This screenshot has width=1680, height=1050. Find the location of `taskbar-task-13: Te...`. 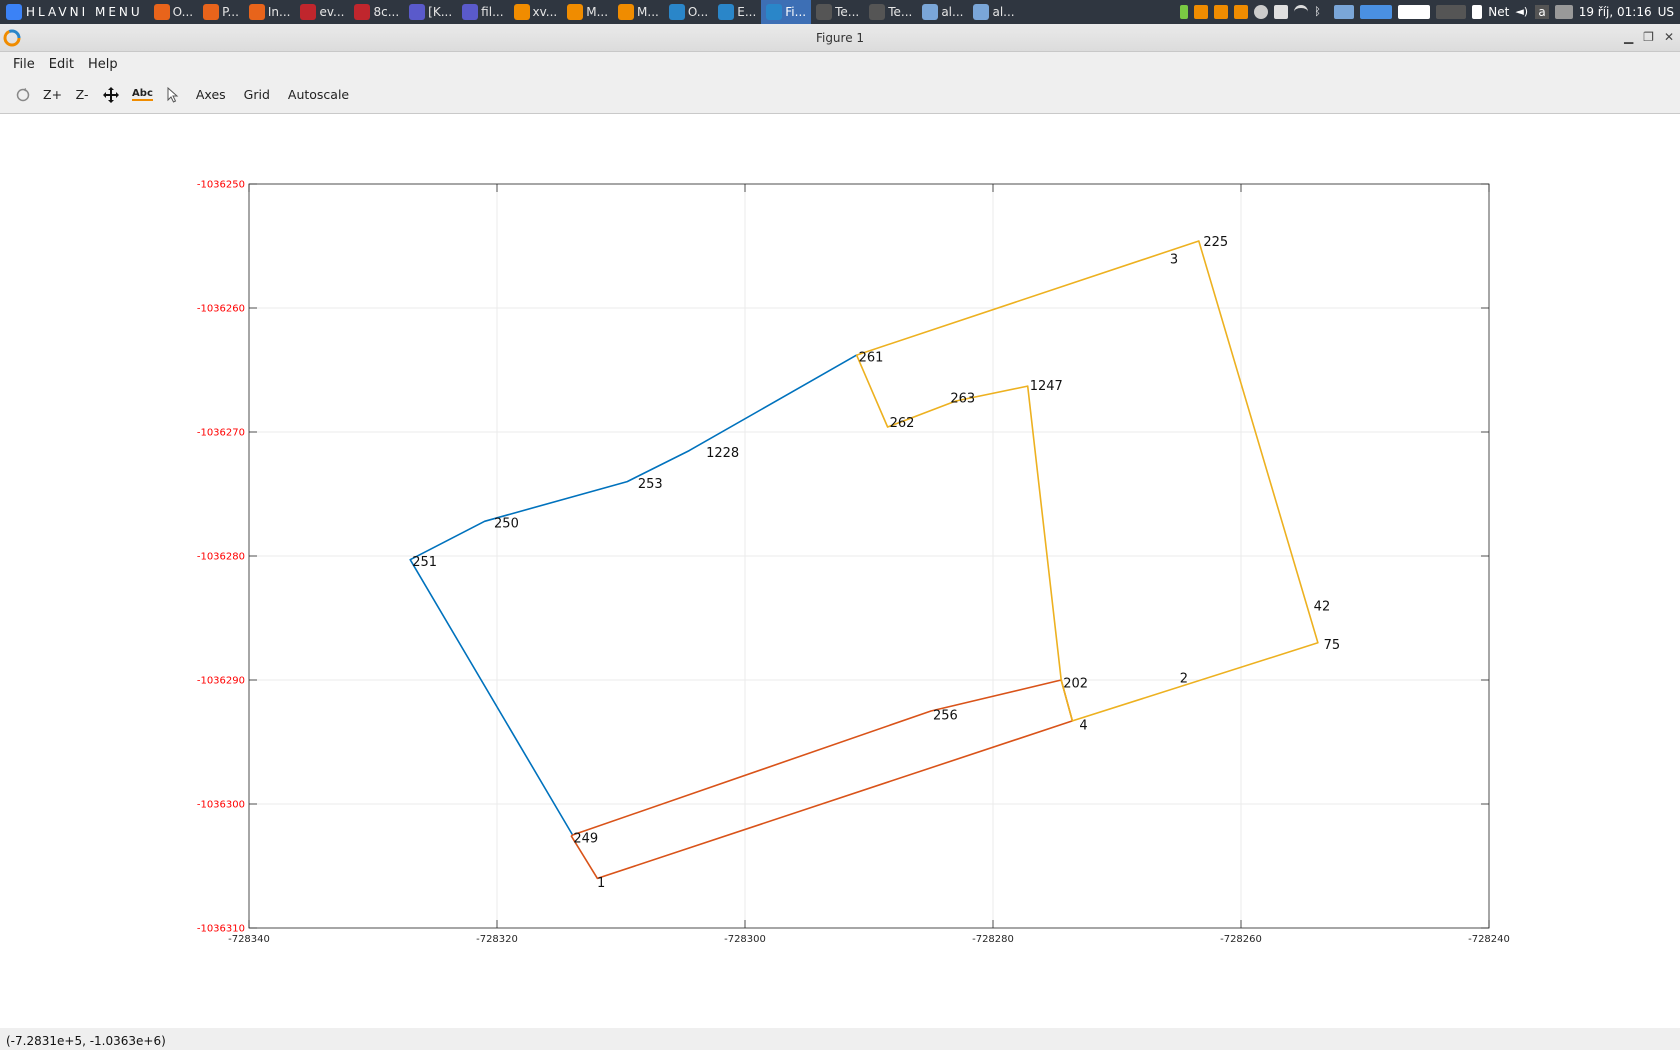

taskbar-task-13: Te... is located at coordinates (837, 12).